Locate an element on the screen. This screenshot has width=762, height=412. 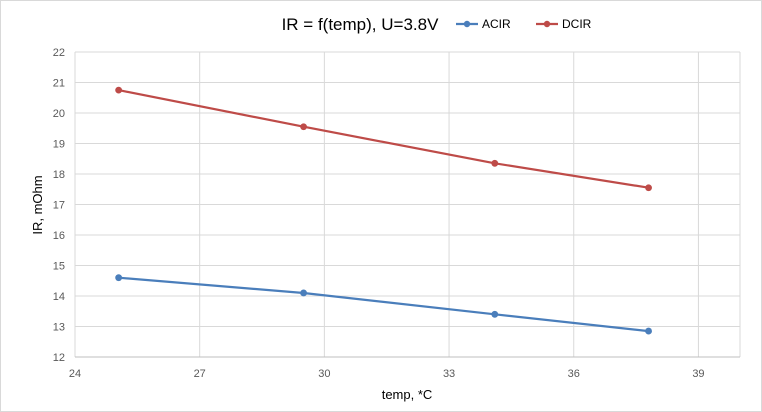
y-tick-label: 17 is located at coordinates (59, 206).